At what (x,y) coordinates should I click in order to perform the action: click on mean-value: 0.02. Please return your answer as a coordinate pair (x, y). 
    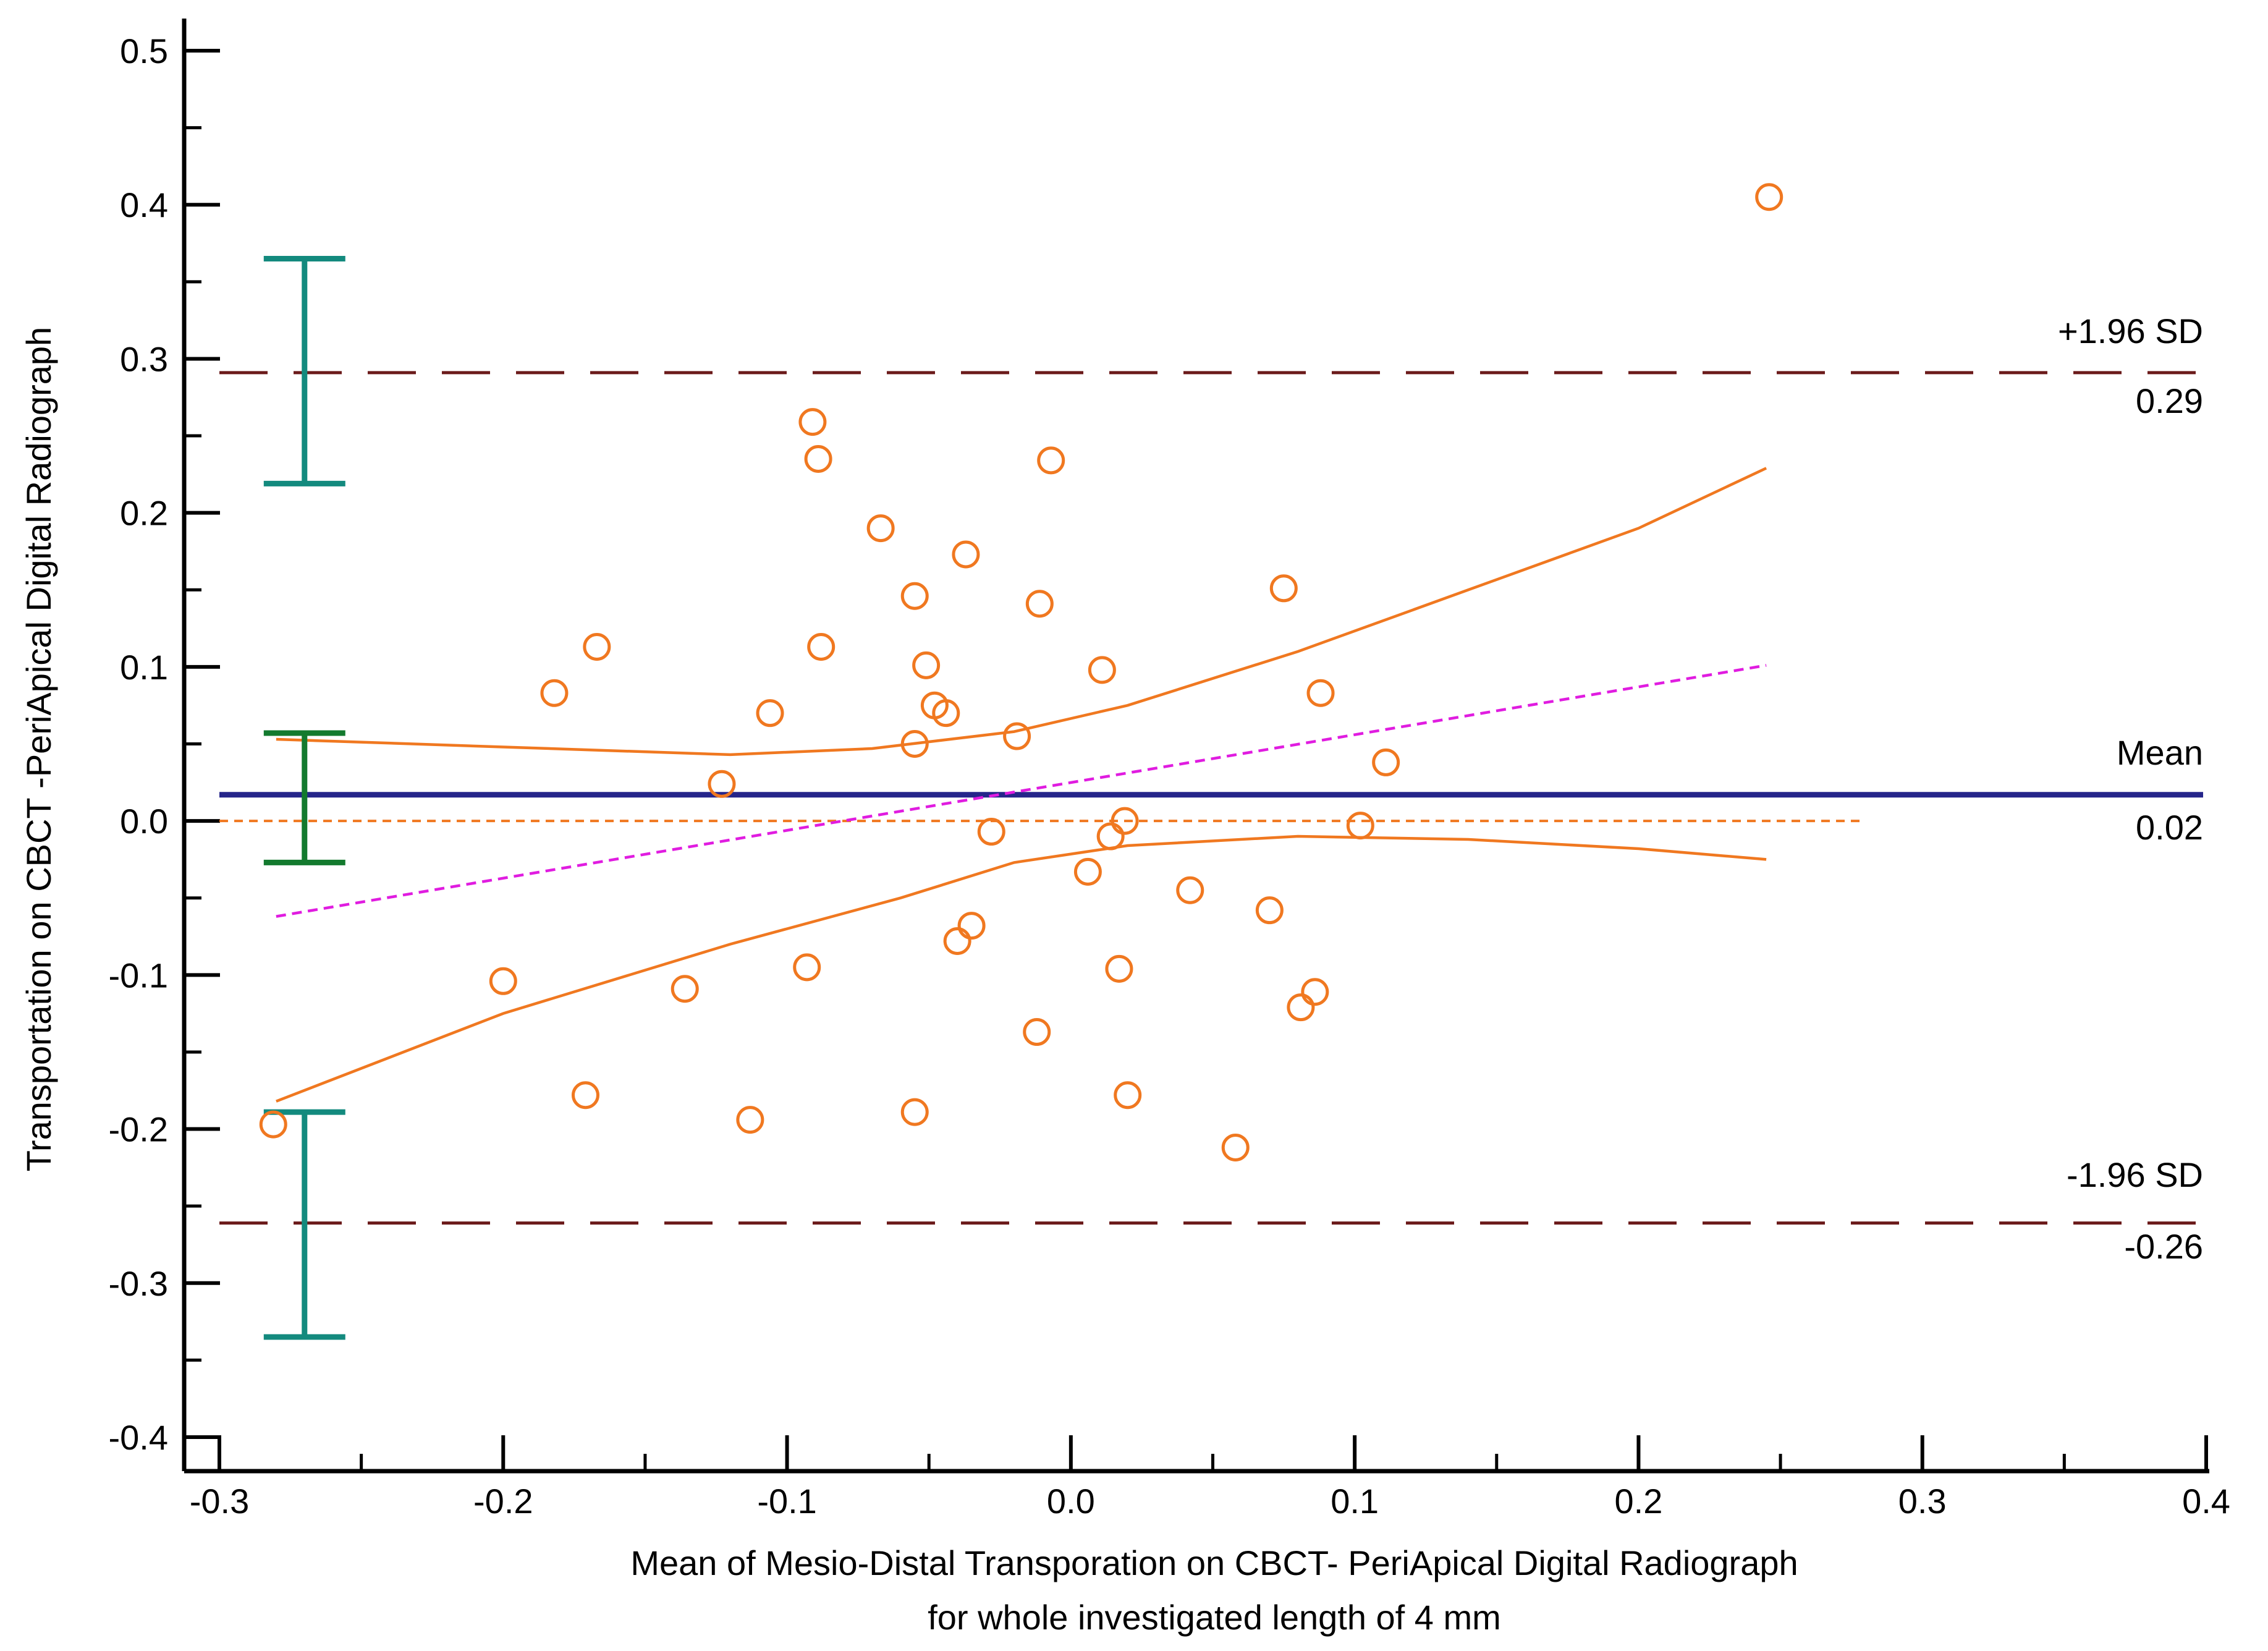
    Looking at the image, I should click on (2169, 828).